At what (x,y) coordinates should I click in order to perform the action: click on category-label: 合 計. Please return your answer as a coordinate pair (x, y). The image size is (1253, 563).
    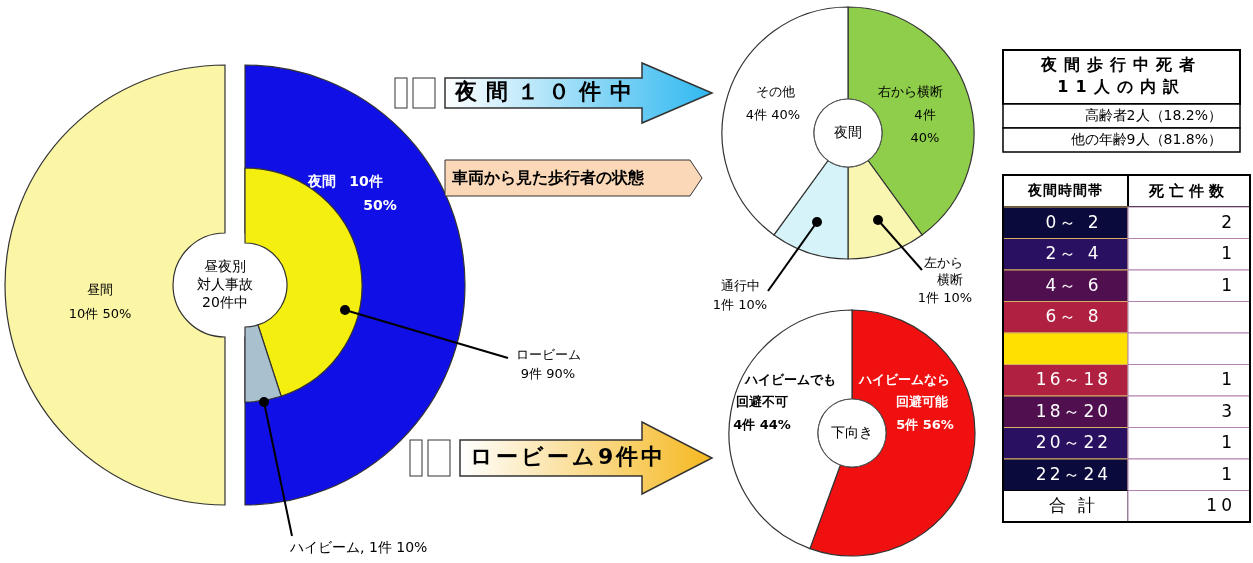
    Looking at the image, I should click on (1073, 505).